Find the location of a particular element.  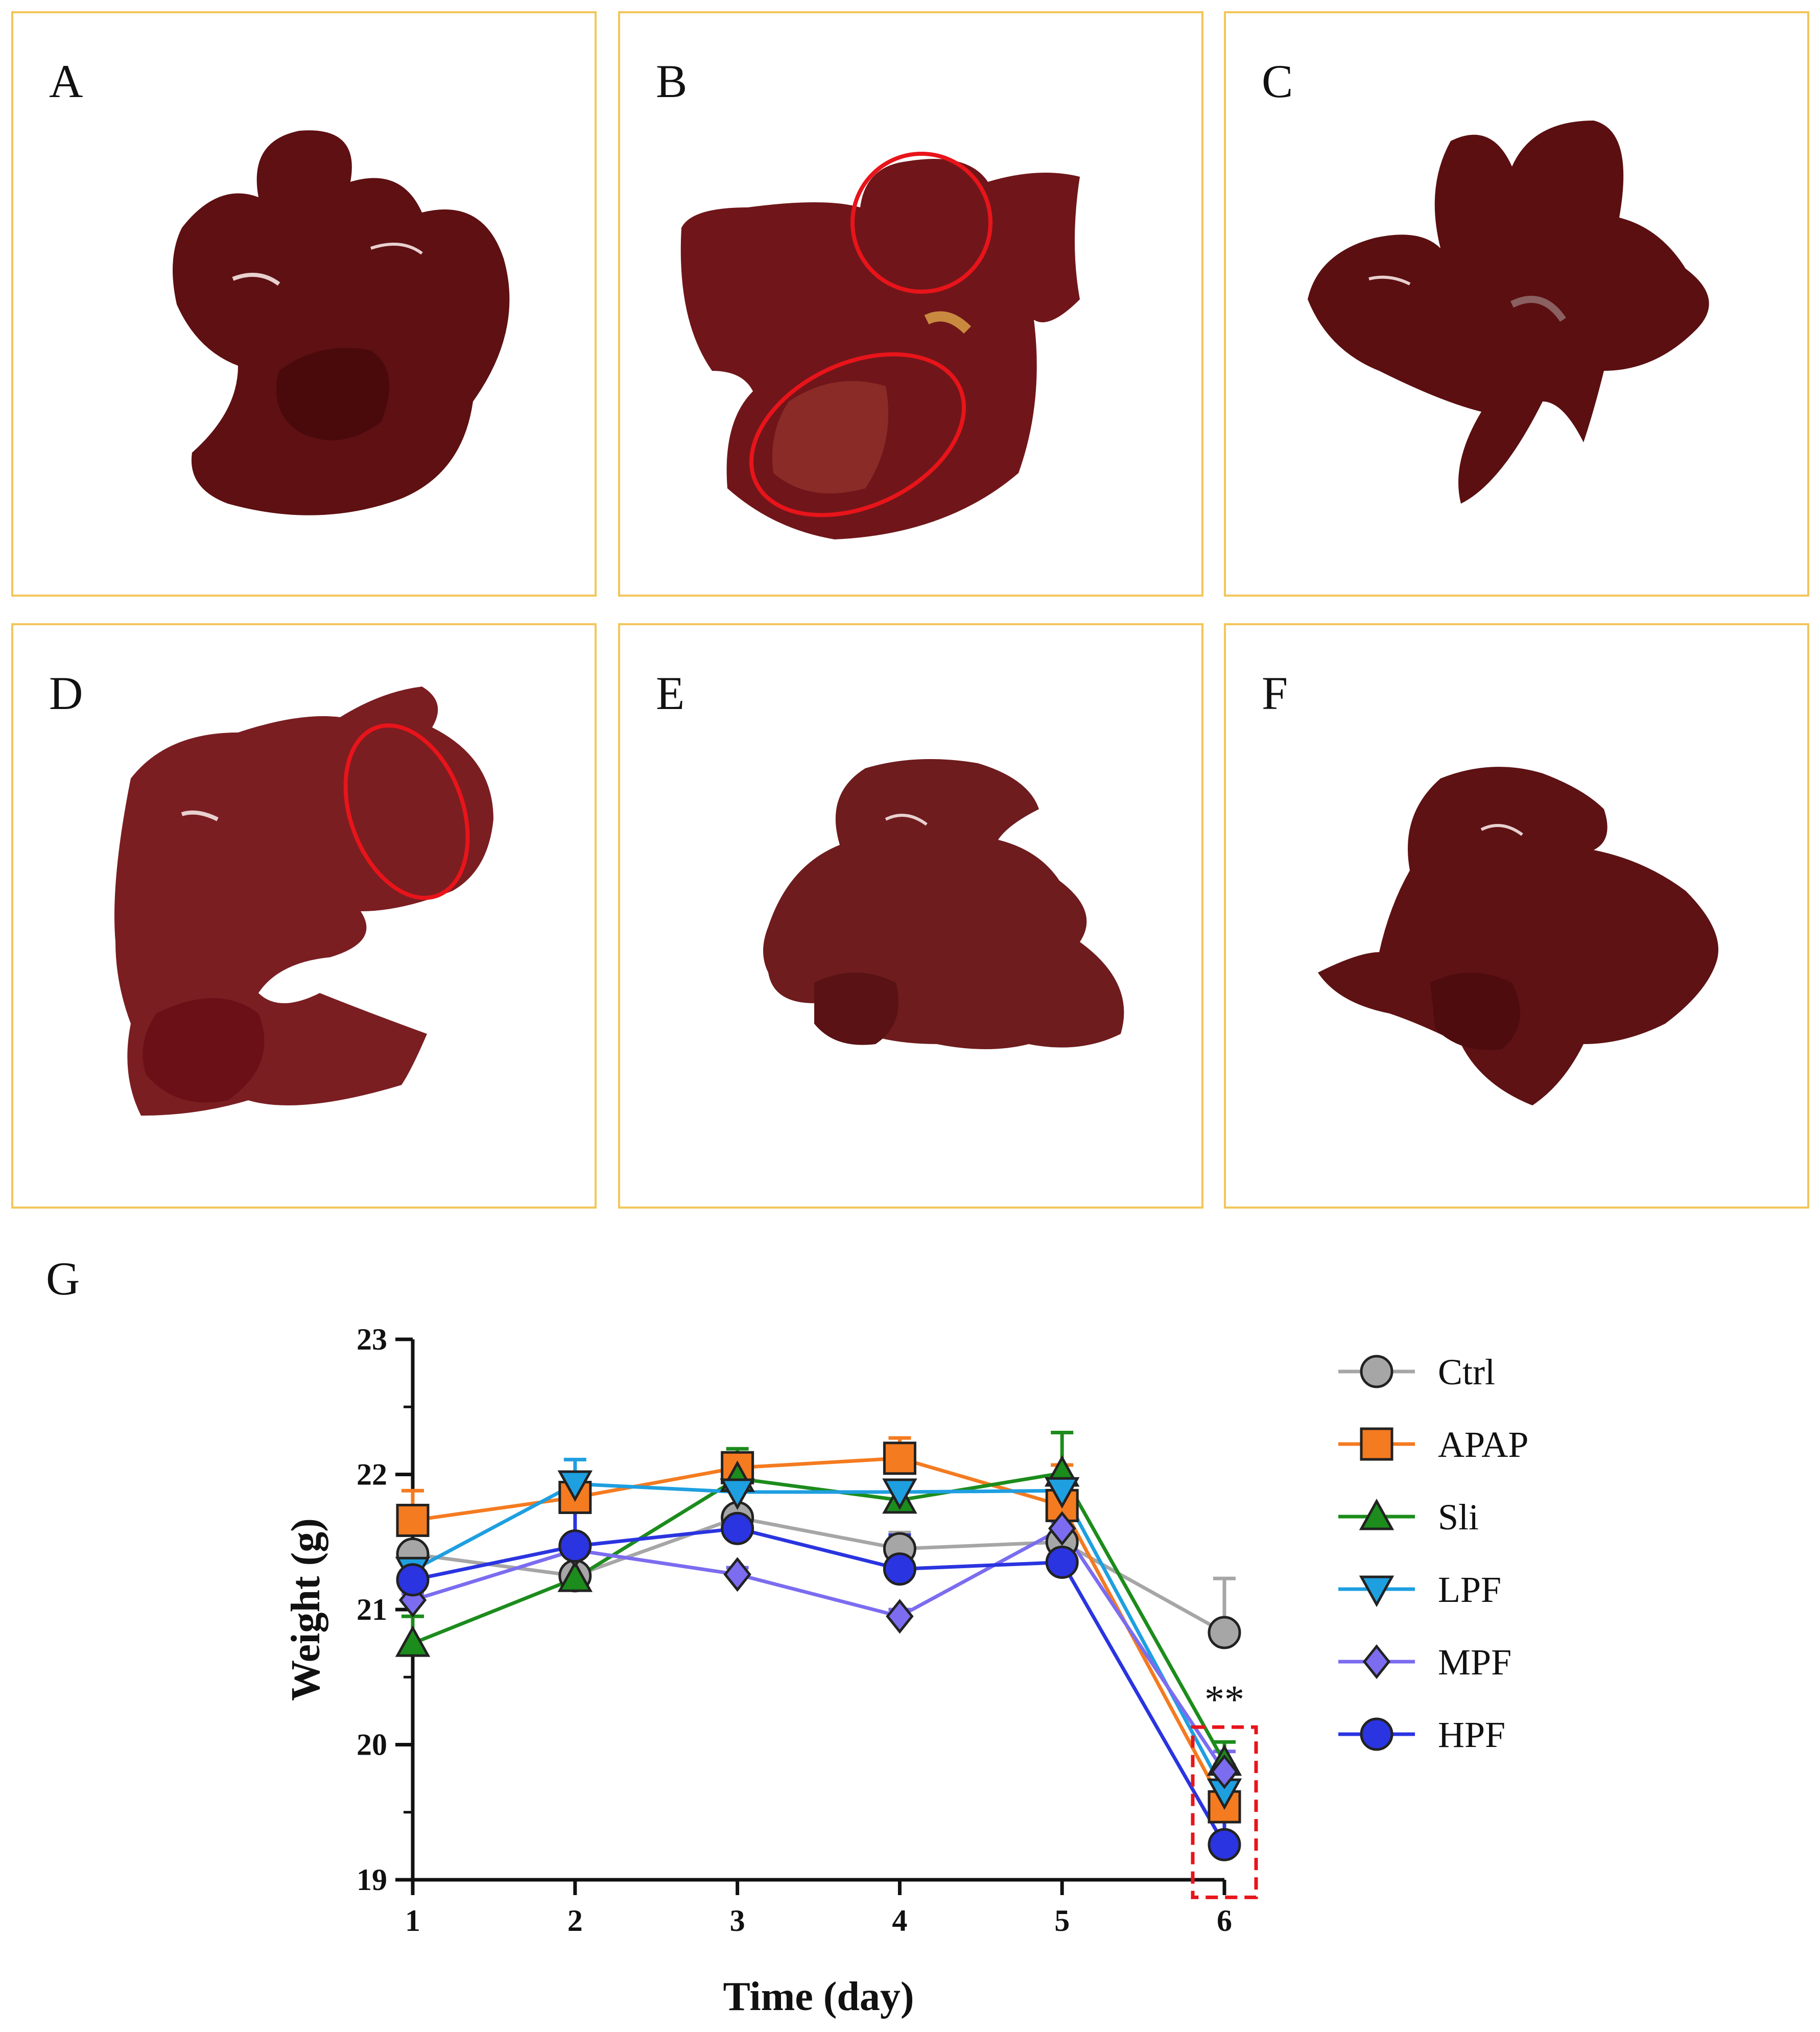

series-line-ctrl is located at coordinates (818, 1575).